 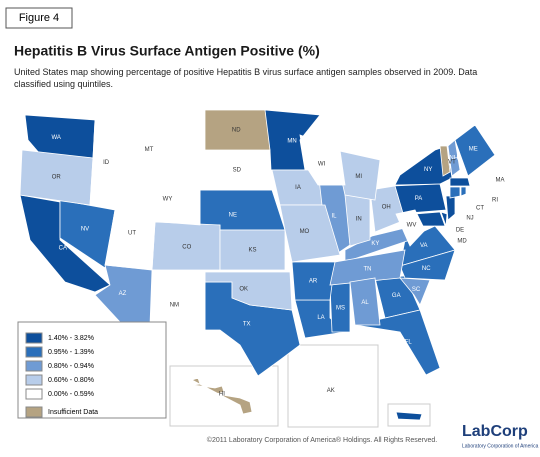 What do you see at coordinates (55, 138) in the screenshot?
I see `state-label: WA` at bounding box center [55, 138].